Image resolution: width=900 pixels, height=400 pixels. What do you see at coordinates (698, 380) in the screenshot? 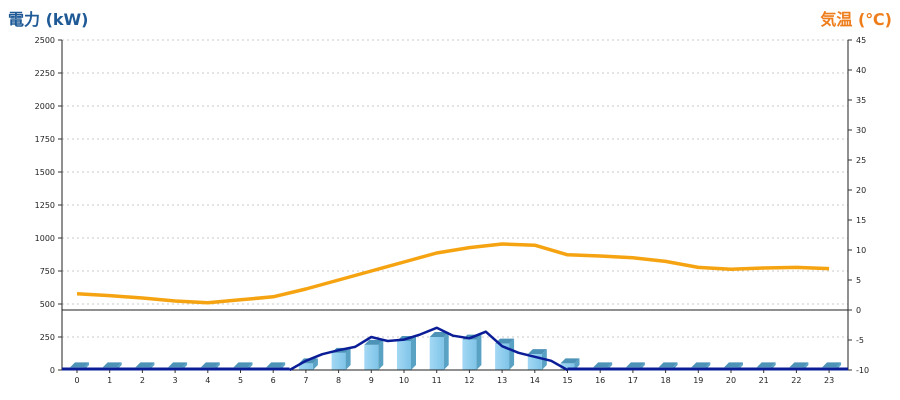
I see `x-tick-label: 19` at bounding box center [698, 380].